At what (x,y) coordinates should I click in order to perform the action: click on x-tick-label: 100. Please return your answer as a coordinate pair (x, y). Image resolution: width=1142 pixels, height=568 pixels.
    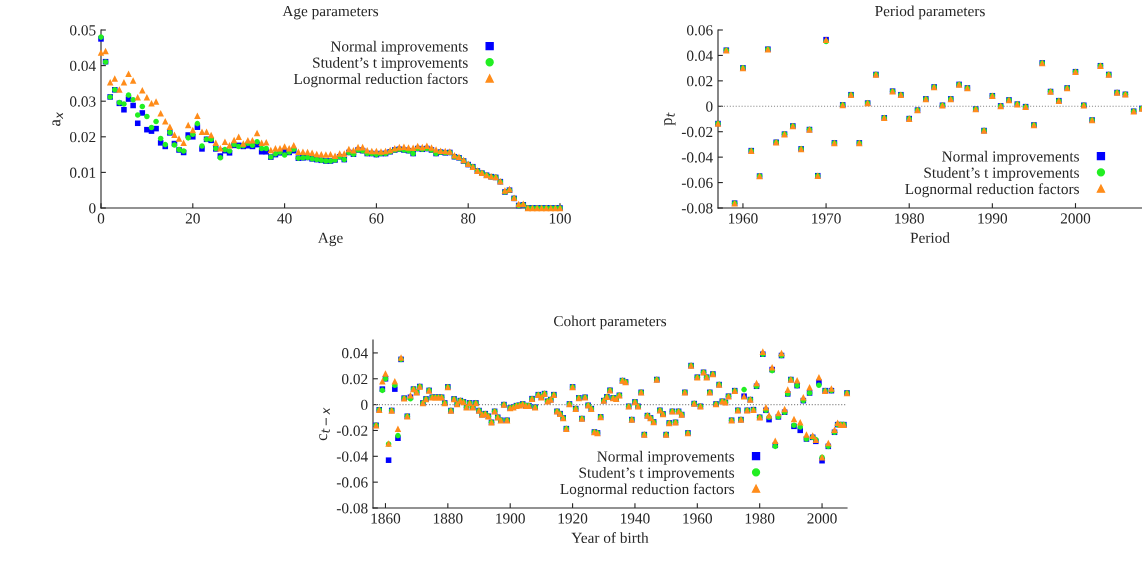
    Looking at the image, I should click on (560, 218).